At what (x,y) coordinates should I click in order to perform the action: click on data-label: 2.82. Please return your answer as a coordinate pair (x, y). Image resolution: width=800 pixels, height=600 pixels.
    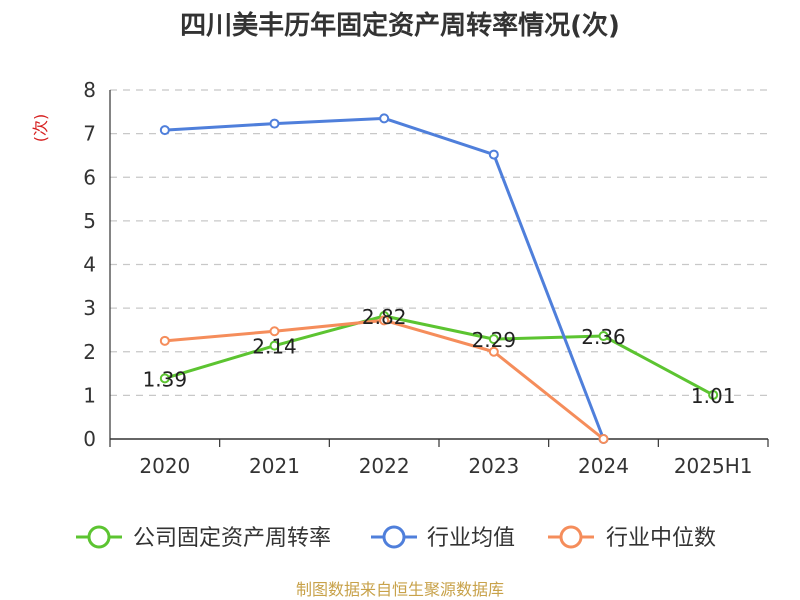
    Looking at the image, I should click on (384, 317).